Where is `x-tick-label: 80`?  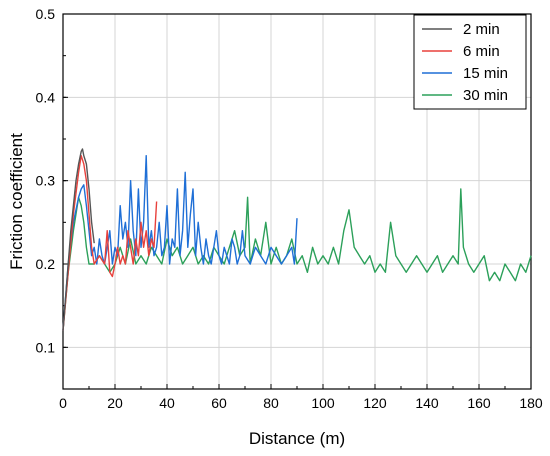
x-tick-label: 80 is located at coordinates (271, 403).